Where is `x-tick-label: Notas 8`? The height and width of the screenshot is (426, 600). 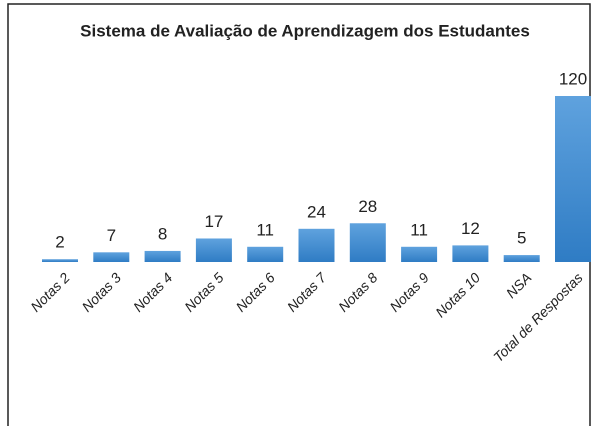 x-tick-label: Notas 8 is located at coordinates (358, 292).